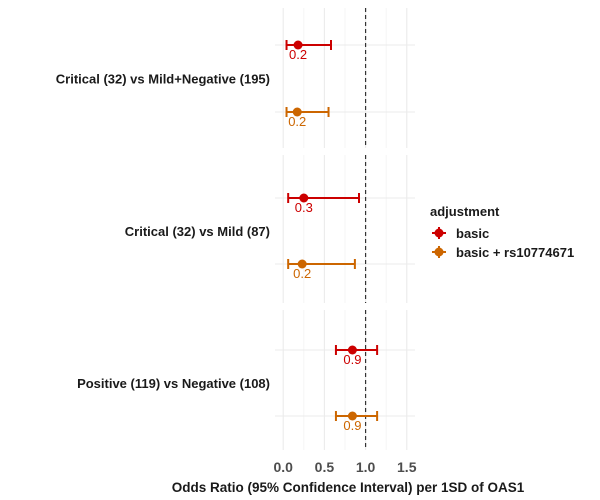 This screenshot has width=600, height=500. What do you see at coordinates (332, 236) in the screenshot?
I see `data-layer: 0.2 0.2 0.3 0.2 0.9 0.9` at bounding box center [332, 236].